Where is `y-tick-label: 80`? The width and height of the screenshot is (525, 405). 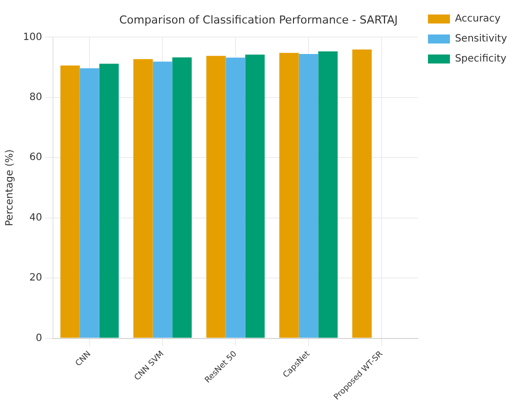 y-tick-label: 80 is located at coordinates (35, 98).